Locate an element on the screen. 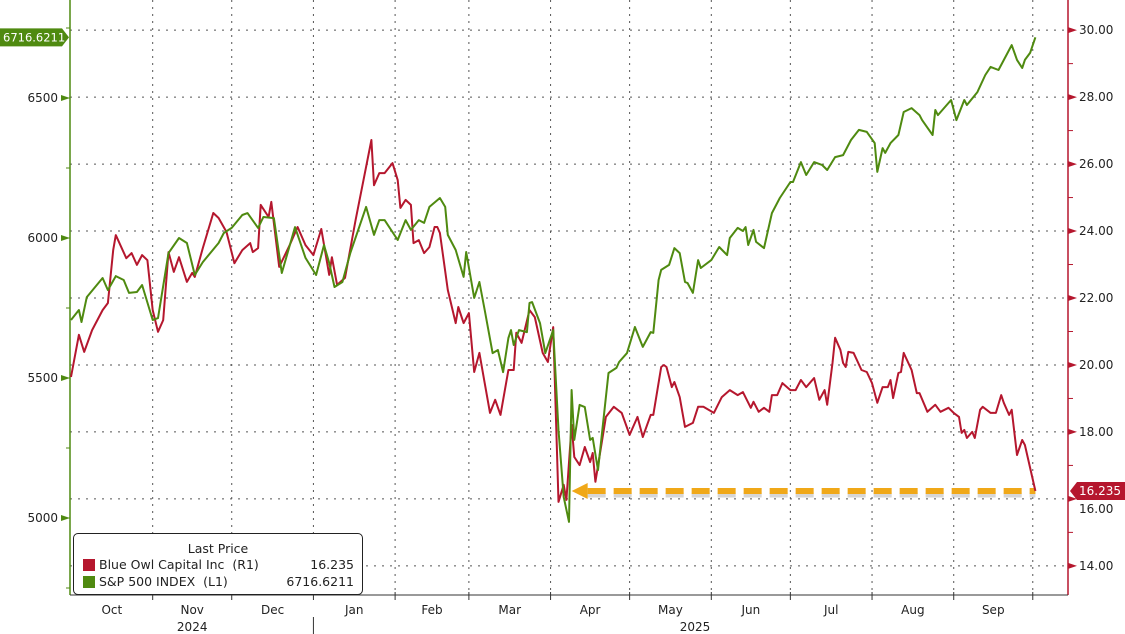 The height and width of the screenshot is (634, 1125). legend-name-spx: S&P 500 INDEX (L1) is located at coordinates (163, 581).